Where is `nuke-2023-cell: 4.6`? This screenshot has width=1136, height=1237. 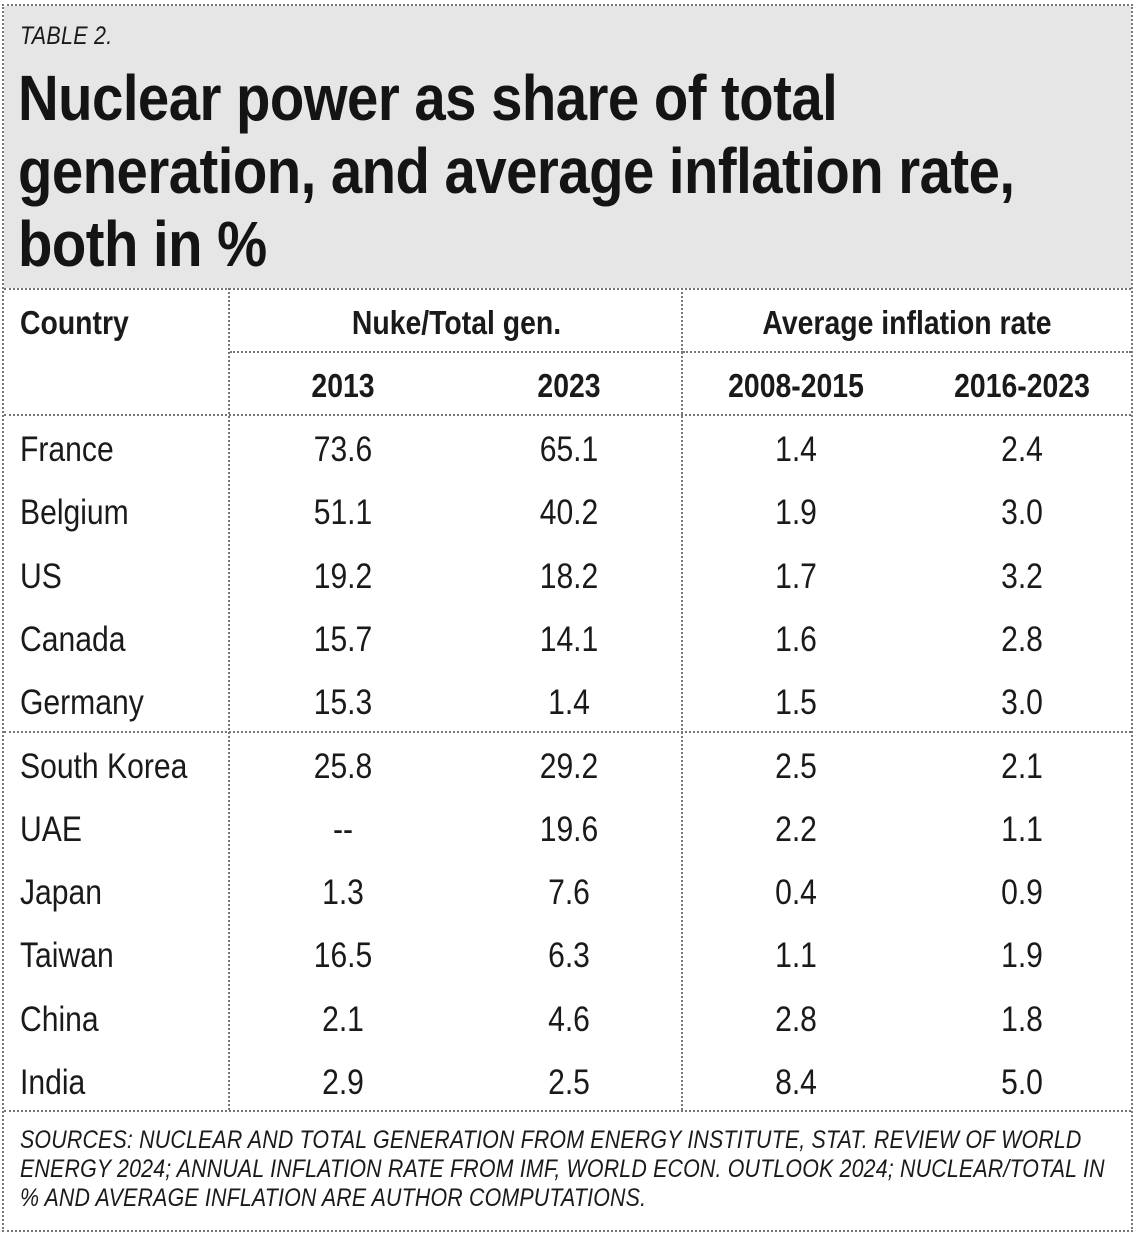
nuke-2023-cell: 4.6 is located at coordinates (569, 1019).